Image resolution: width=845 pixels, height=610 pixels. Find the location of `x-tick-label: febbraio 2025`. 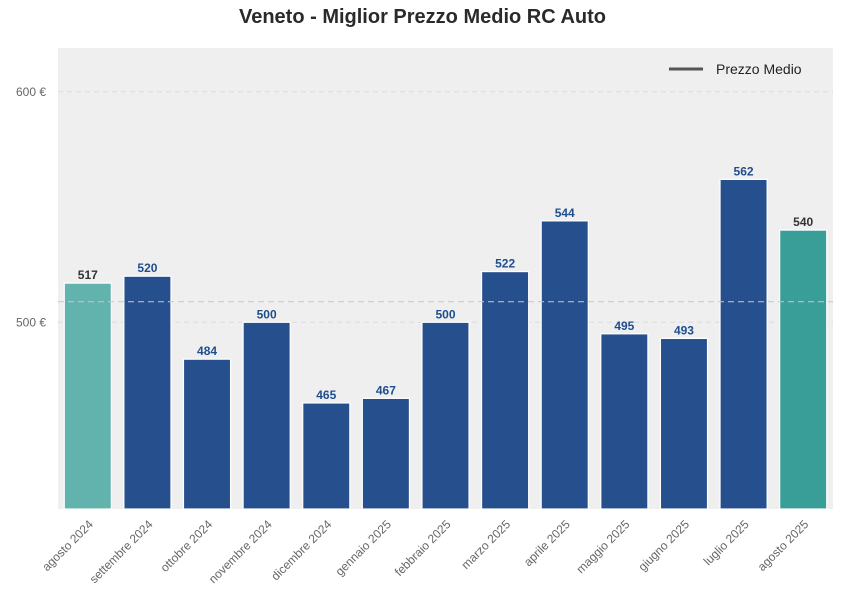

x-tick-label: febbraio 2025 is located at coordinates (423, 548).